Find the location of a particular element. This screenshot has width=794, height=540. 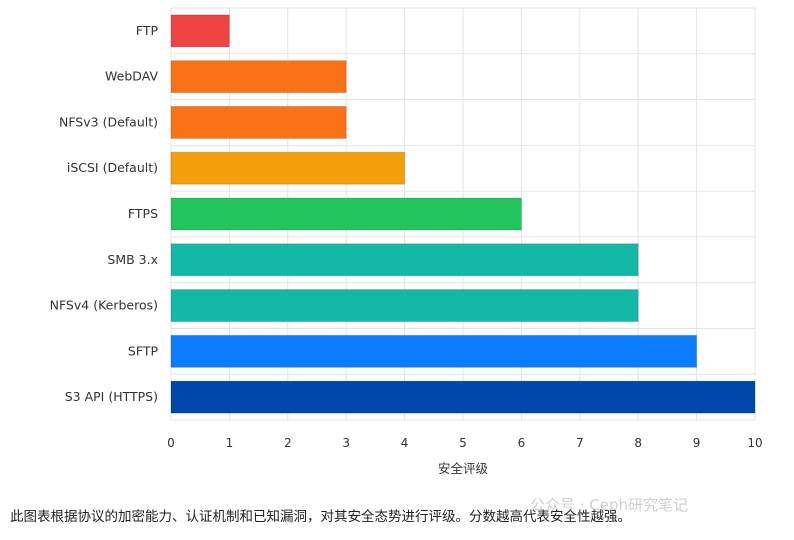

category-label-5: SMB 3.x is located at coordinates (132, 259).